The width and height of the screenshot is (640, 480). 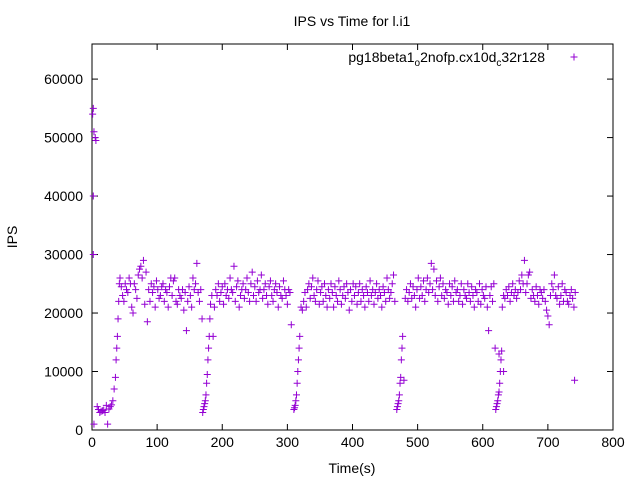 What do you see at coordinates (523, 57) in the screenshot?
I see `legend-text-part: 32r128` at bounding box center [523, 57].